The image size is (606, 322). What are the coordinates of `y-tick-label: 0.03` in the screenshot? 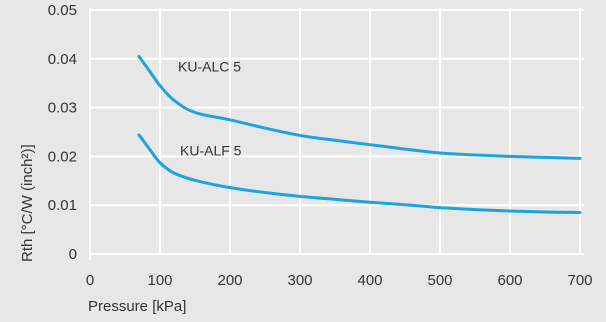 It's located at (62, 108).